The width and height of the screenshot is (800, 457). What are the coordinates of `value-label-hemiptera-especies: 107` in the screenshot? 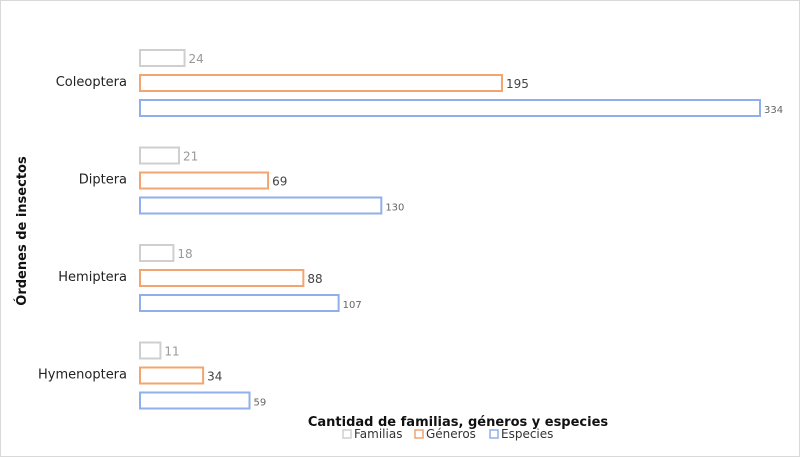 It's located at (352, 305).